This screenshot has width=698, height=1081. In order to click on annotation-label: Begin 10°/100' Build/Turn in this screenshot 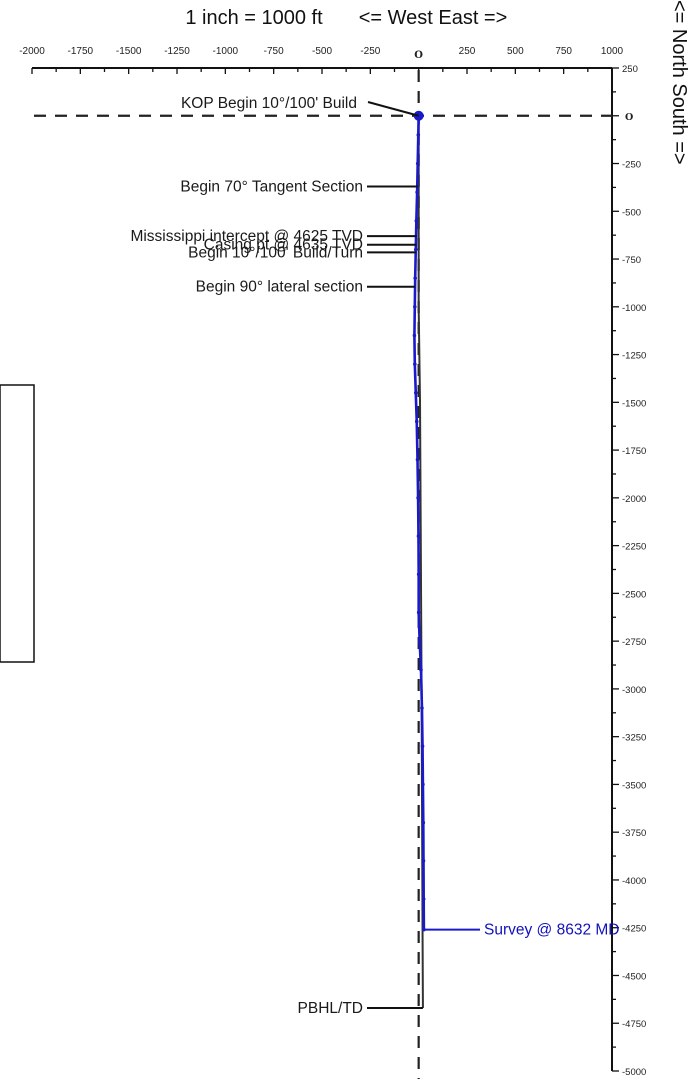, I will do `click(275, 252)`.